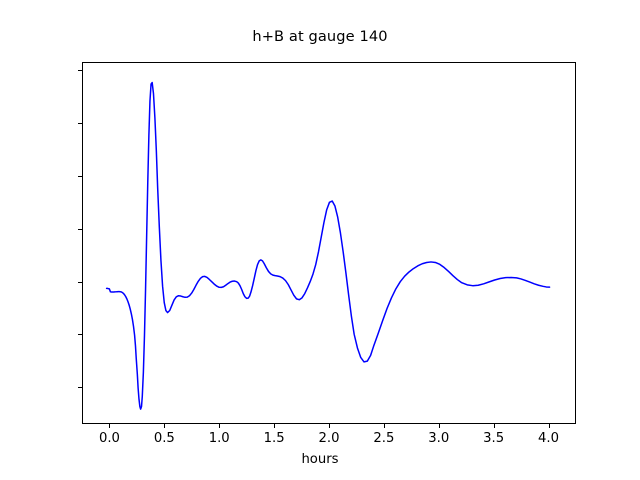  What do you see at coordinates (109, 438) in the screenshot?
I see `x-tick-label: 0.0` at bounding box center [109, 438].